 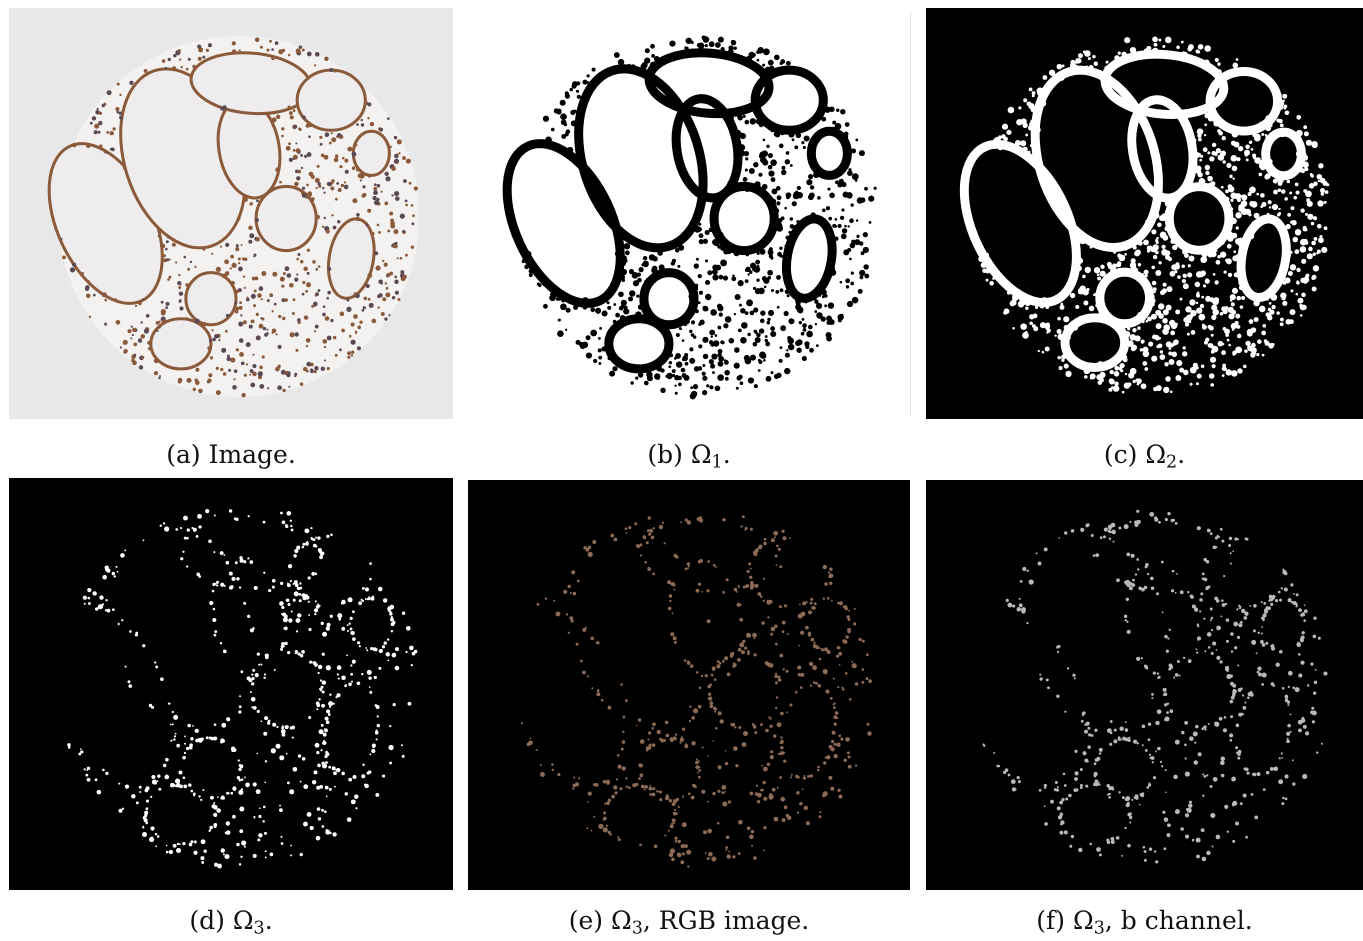 I want to click on gland-rim, so click(x=563, y=223).